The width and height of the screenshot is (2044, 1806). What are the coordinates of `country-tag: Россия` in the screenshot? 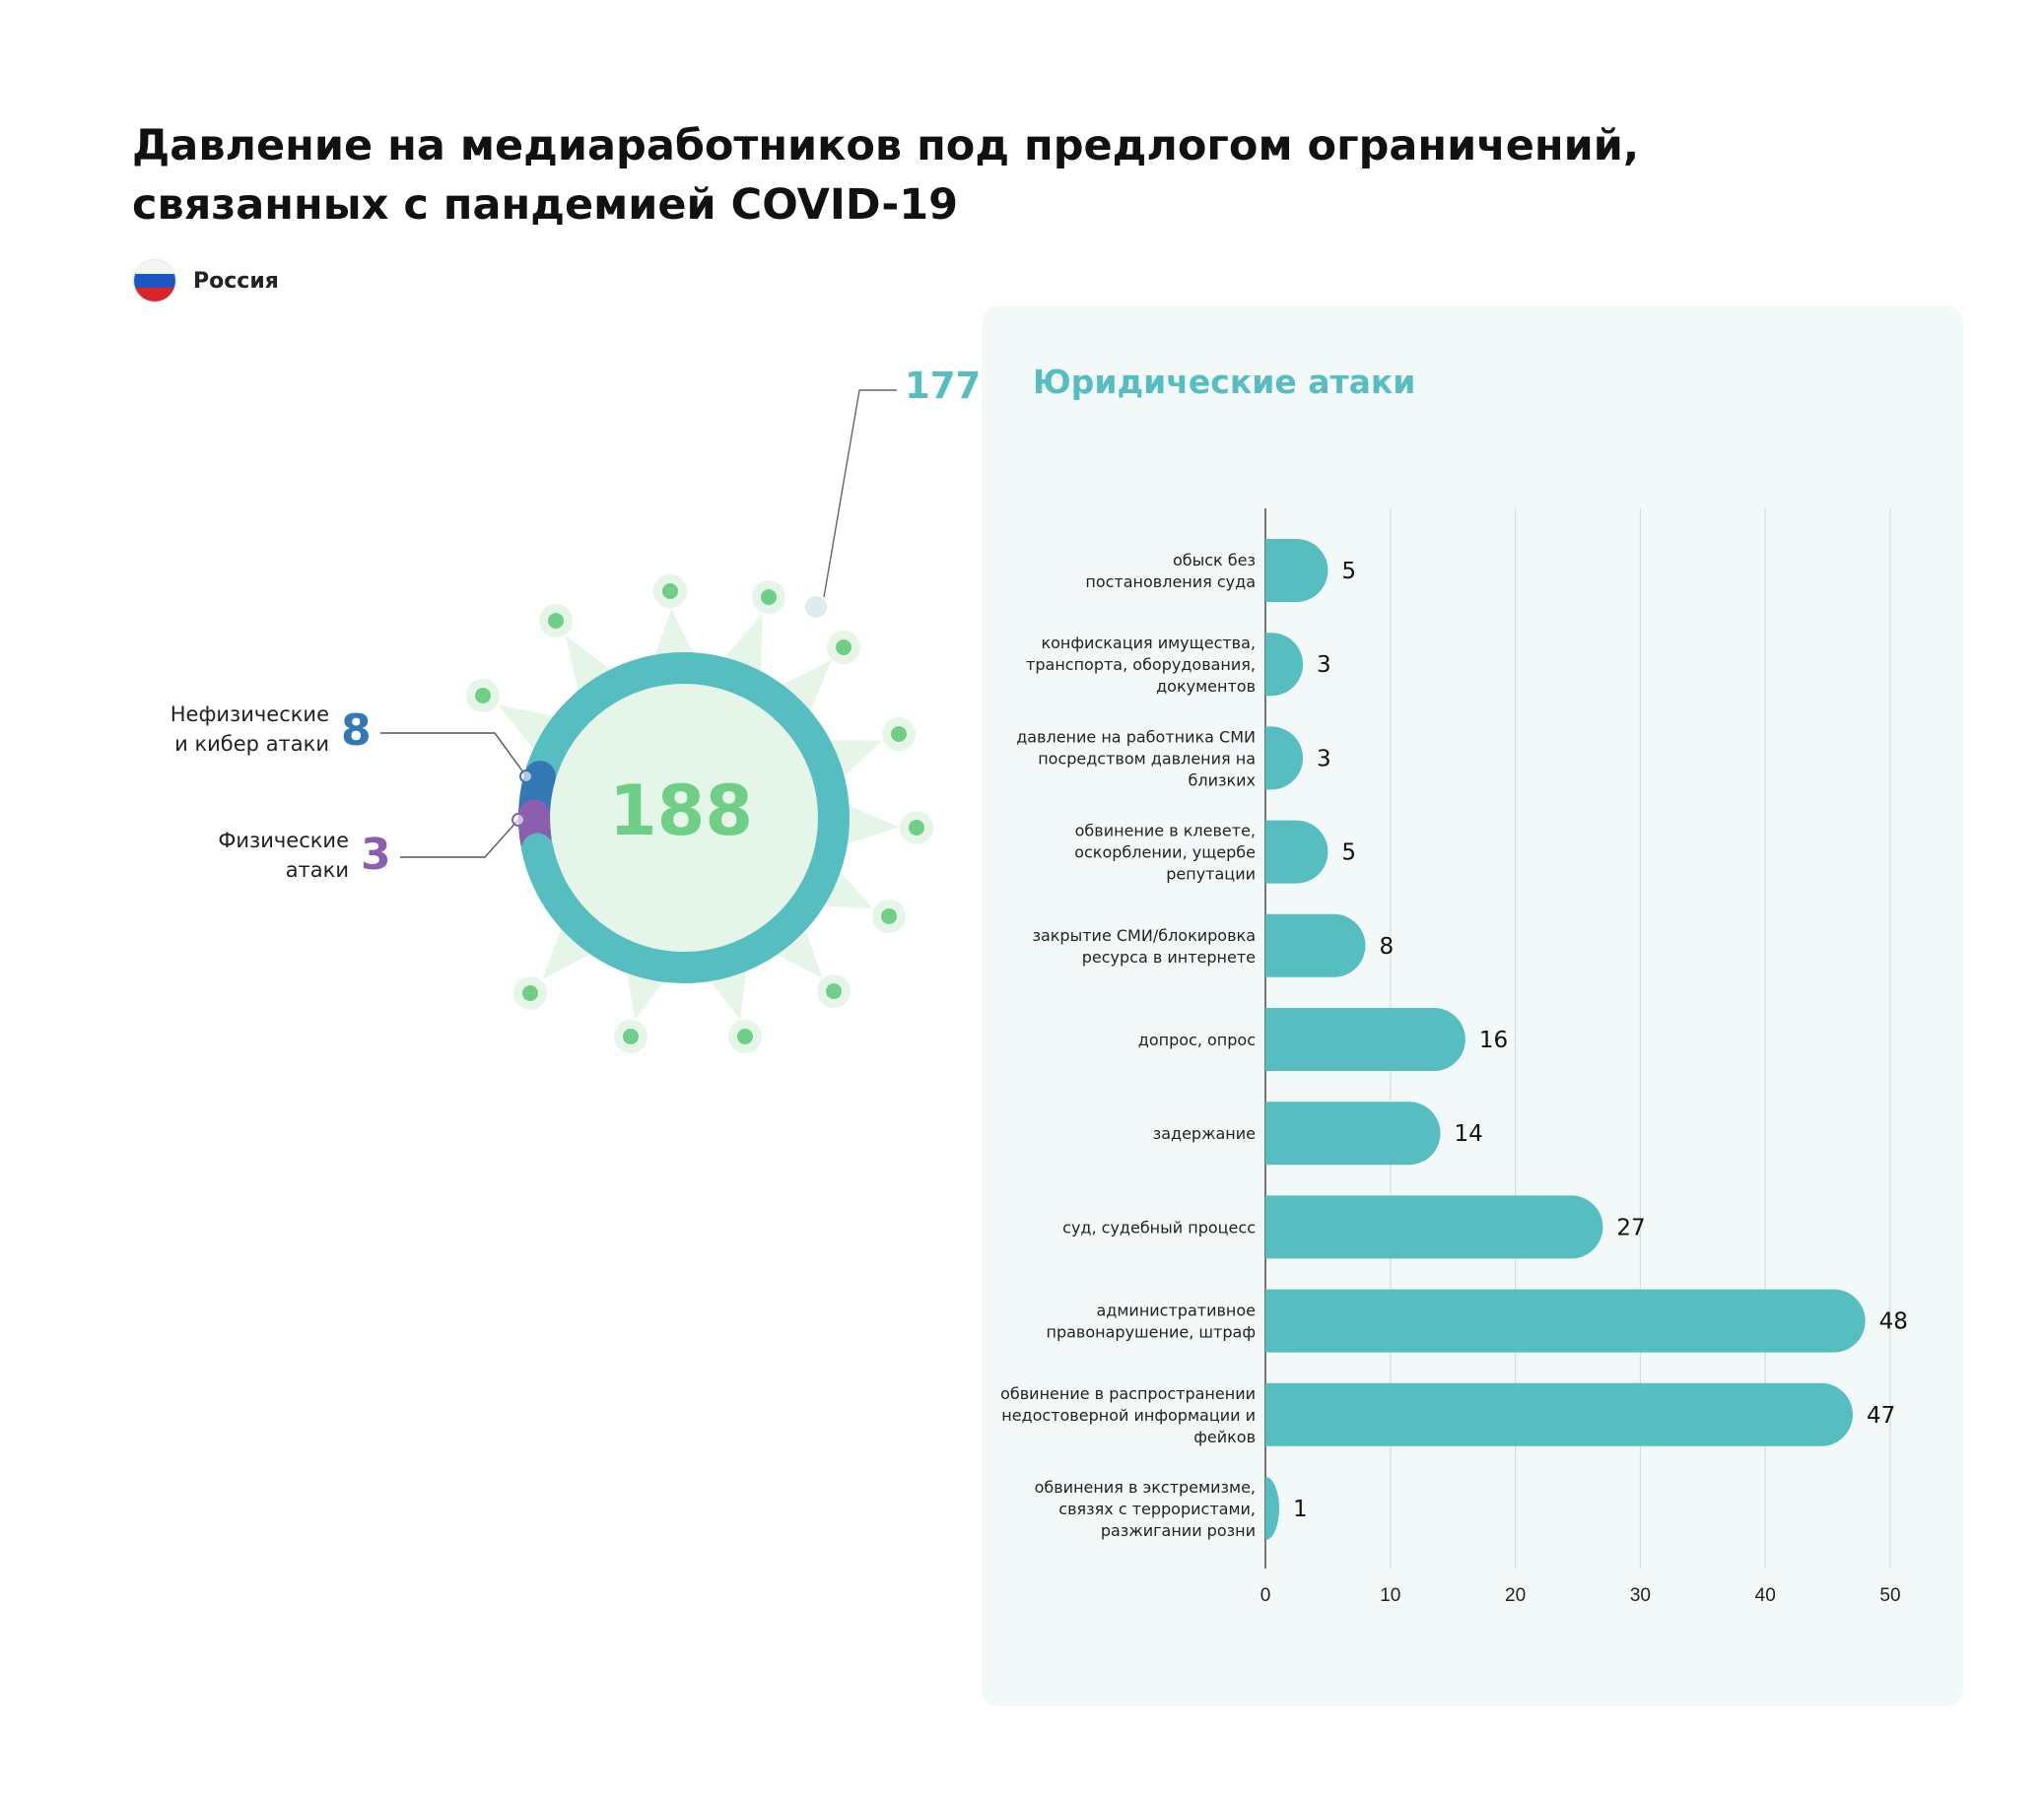 It's located at (206, 280).